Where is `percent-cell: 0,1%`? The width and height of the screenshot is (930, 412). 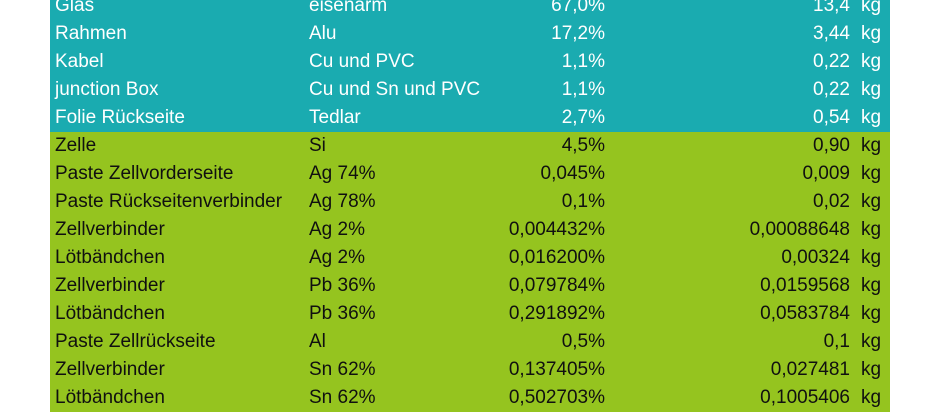
percent-cell: 0,1% is located at coordinates (583, 201).